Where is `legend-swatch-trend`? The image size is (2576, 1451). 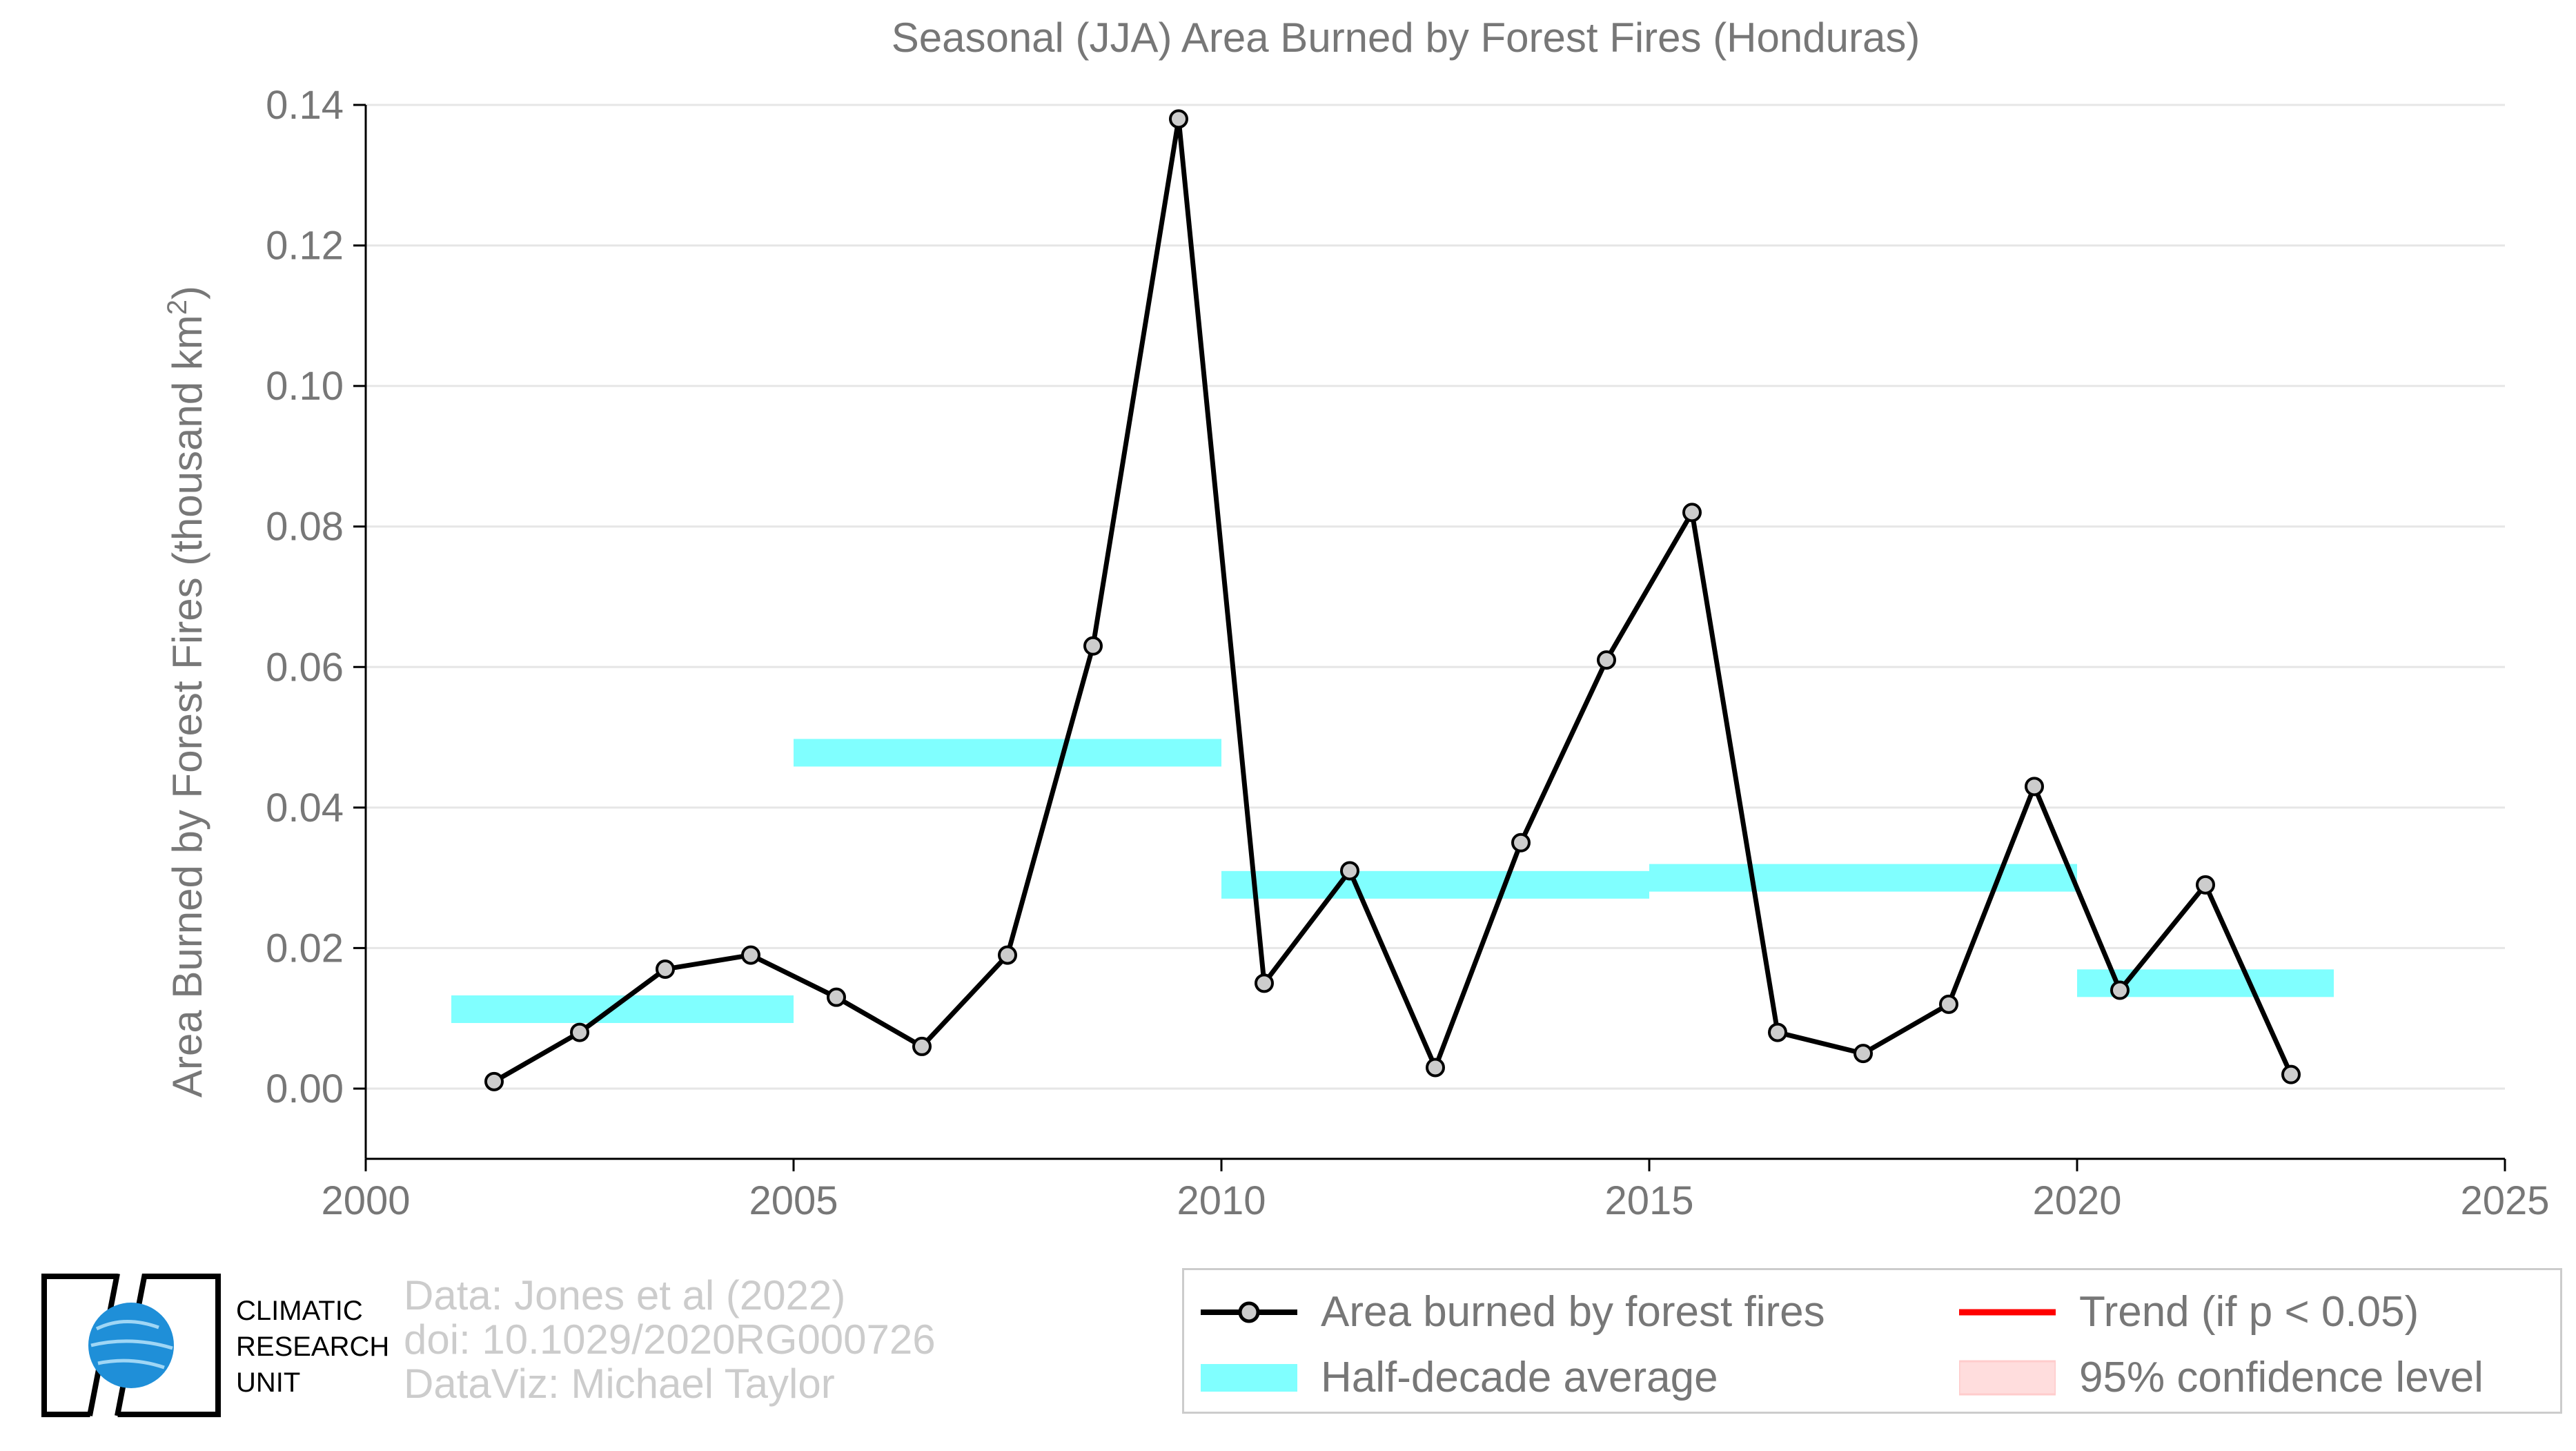
legend-swatch-trend is located at coordinates (2007, 1312).